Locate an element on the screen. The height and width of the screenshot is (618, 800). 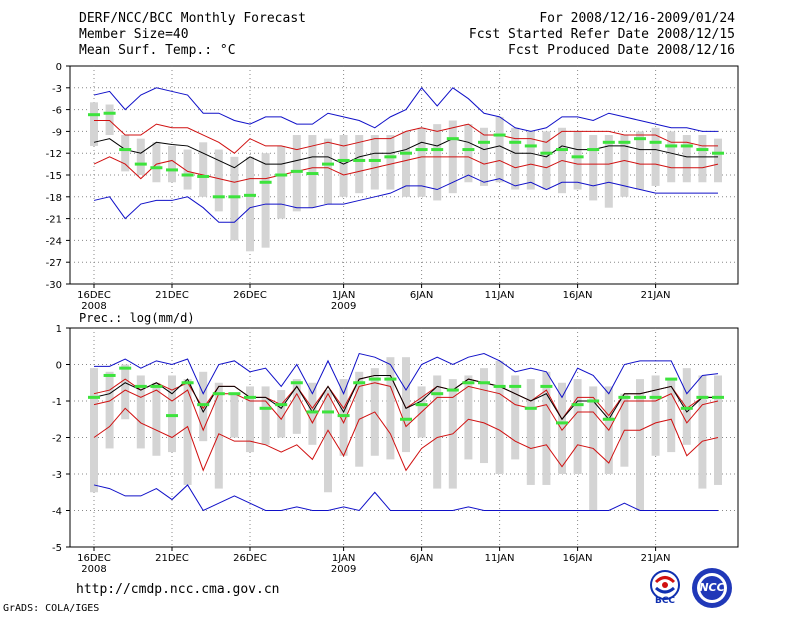
ncc-logo: NCC is located at coordinates (712, 588).